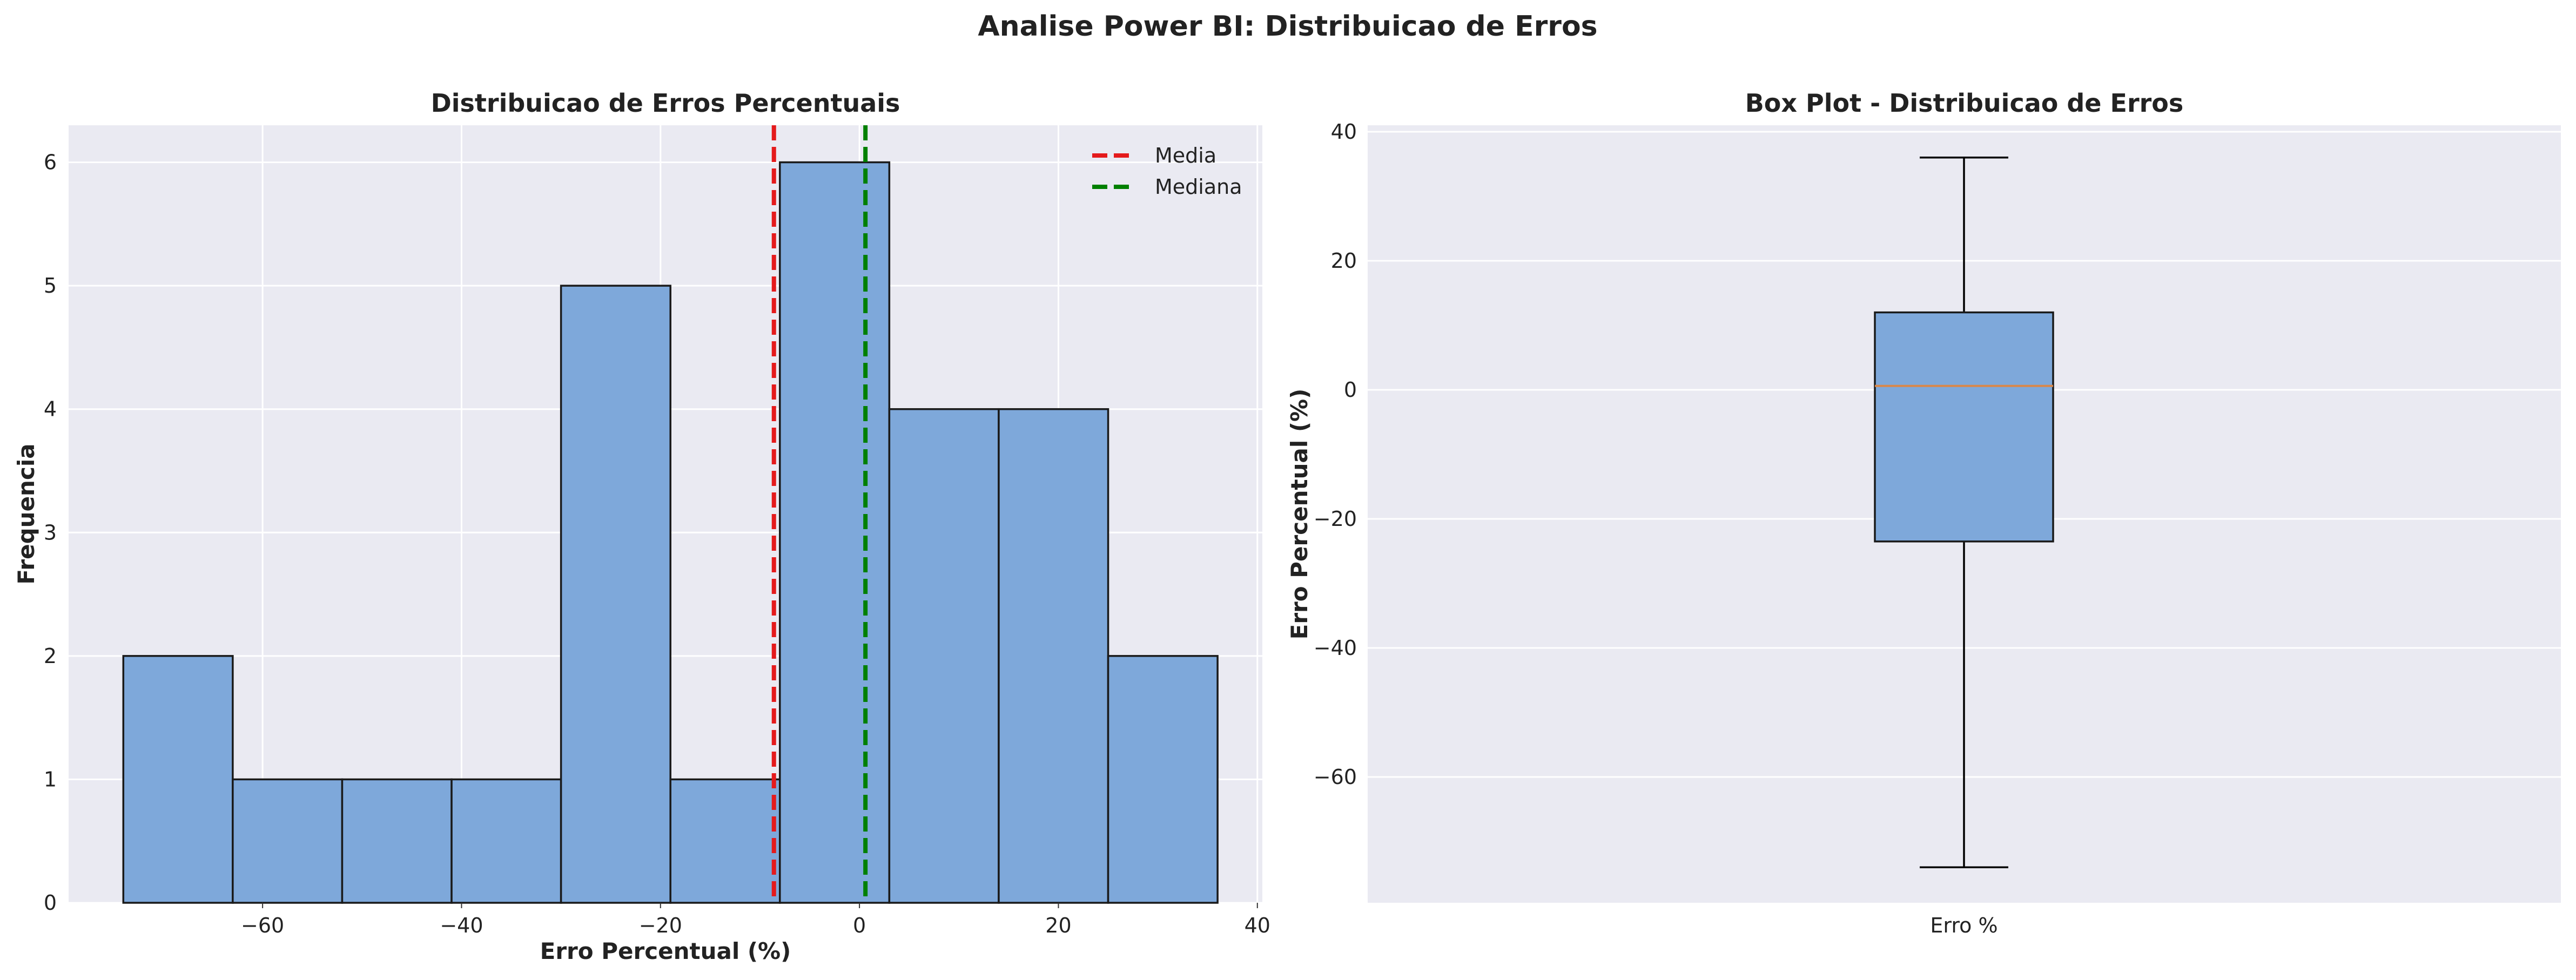  What do you see at coordinates (660, 925) in the screenshot?
I see `x-tick-label: −20` at bounding box center [660, 925].